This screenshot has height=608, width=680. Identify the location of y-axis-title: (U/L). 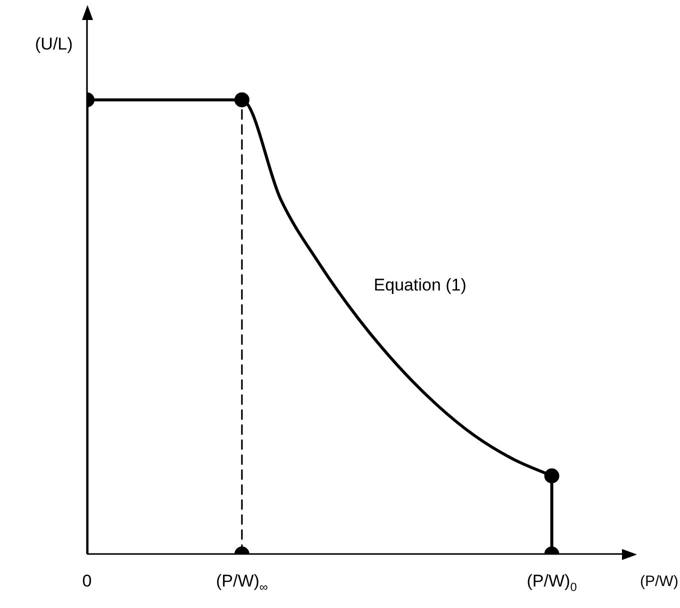
(54, 44).